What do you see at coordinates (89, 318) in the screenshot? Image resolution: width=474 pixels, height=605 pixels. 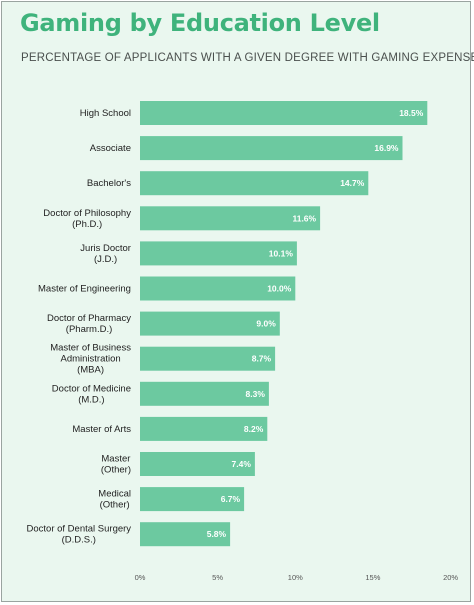 I see `category-label: Doctor of Pharmacy` at bounding box center [89, 318].